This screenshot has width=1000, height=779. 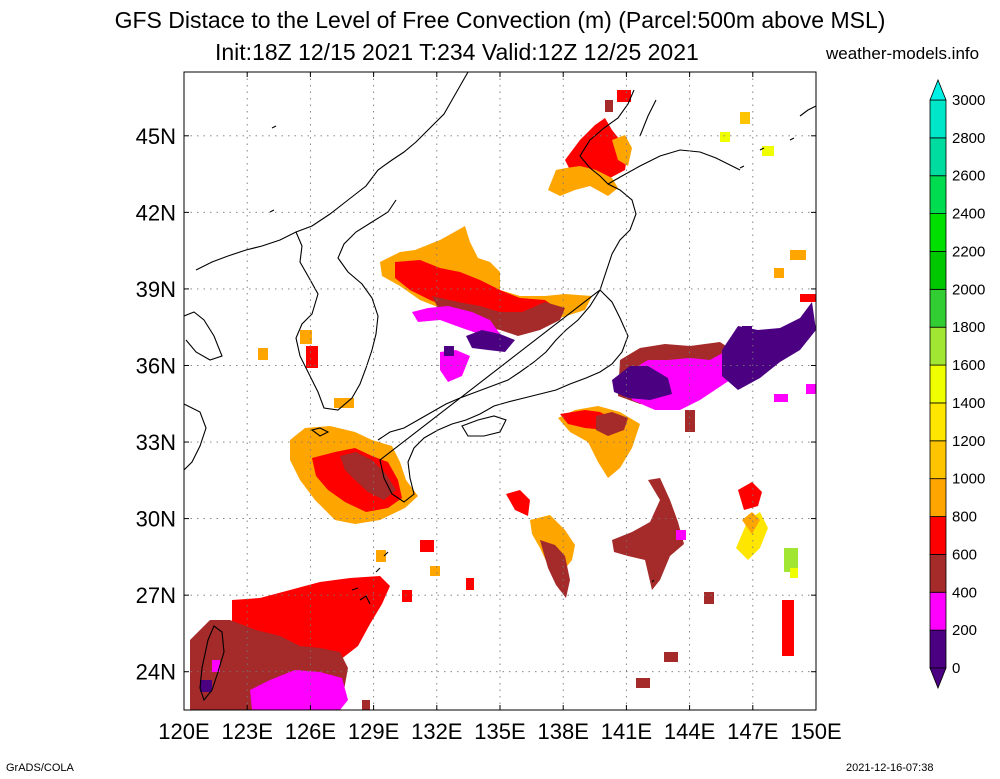 What do you see at coordinates (596, 148) in the screenshot?
I see `region-hokkaido-red` at bounding box center [596, 148].